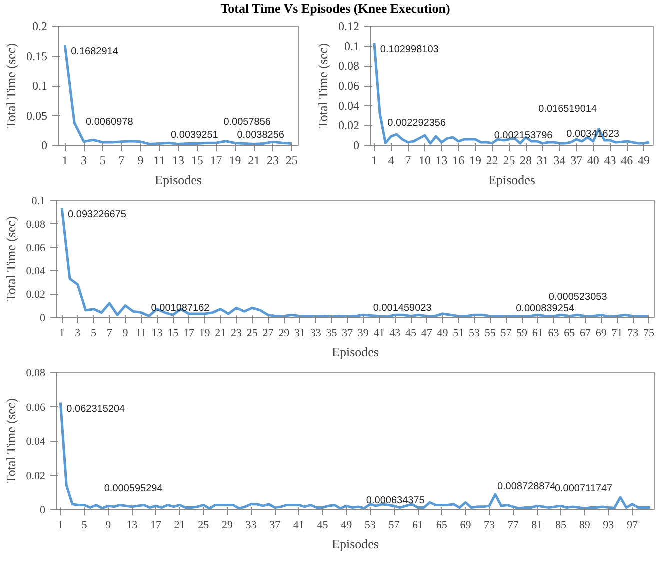  What do you see at coordinates (649, 334) in the screenshot?
I see `x-tick-label: 75` at bounding box center [649, 334].